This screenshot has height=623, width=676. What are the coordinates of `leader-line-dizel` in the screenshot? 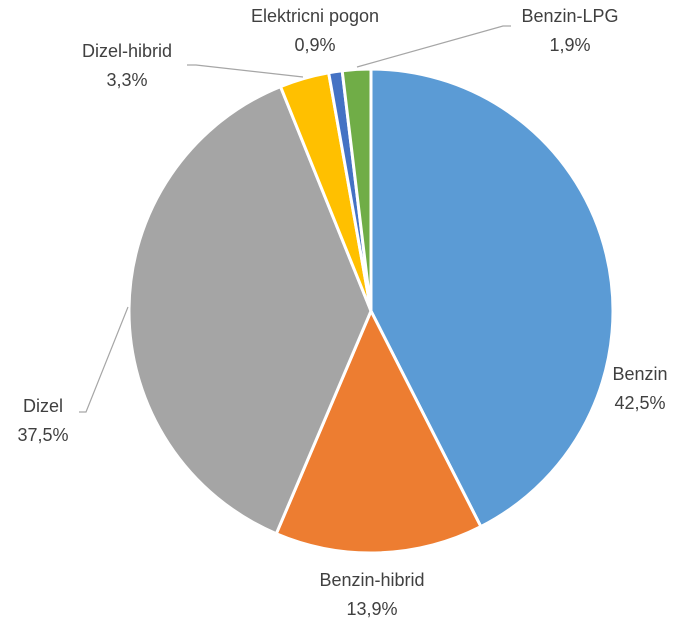 It's located at (104, 359).